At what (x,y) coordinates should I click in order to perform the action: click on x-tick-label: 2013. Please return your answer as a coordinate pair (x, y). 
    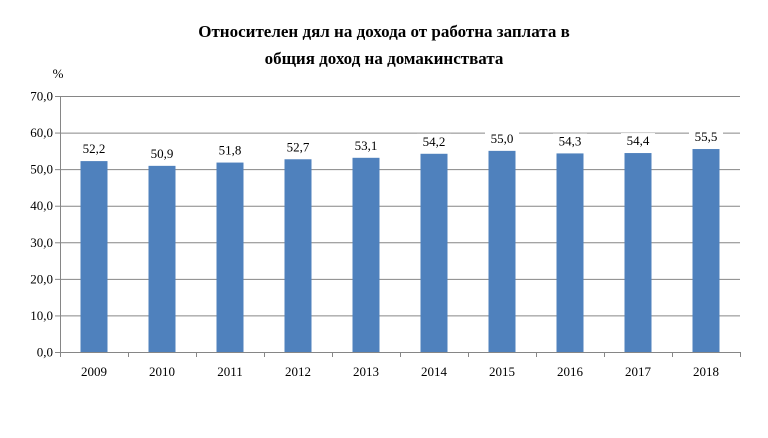
    Looking at the image, I should click on (366, 371).